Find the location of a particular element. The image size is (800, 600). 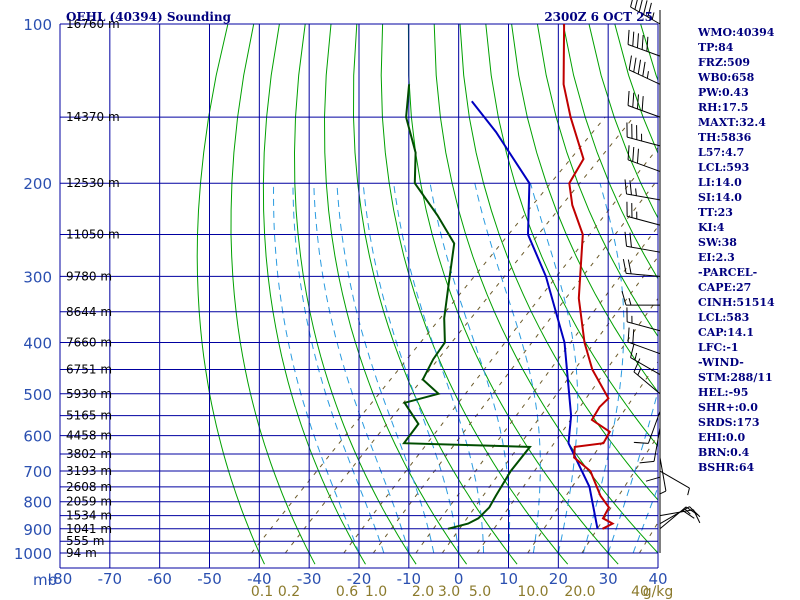

height-label: 7660 m is located at coordinates (89, 342).